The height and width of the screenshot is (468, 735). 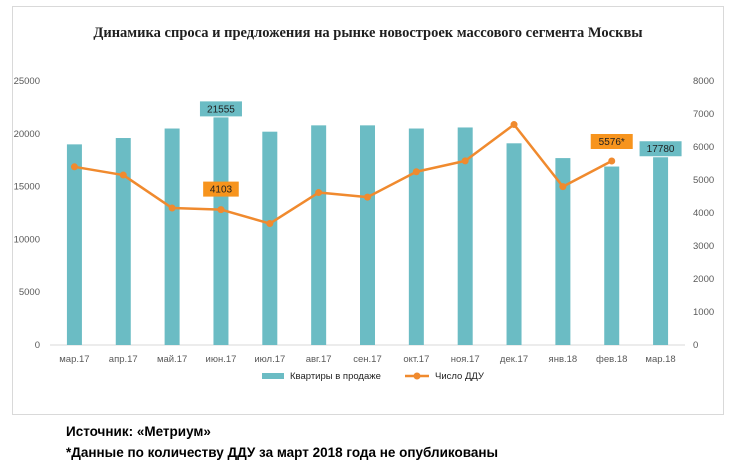 What do you see at coordinates (74, 359) in the screenshot?
I see `x-tick-label: мар.17` at bounding box center [74, 359].